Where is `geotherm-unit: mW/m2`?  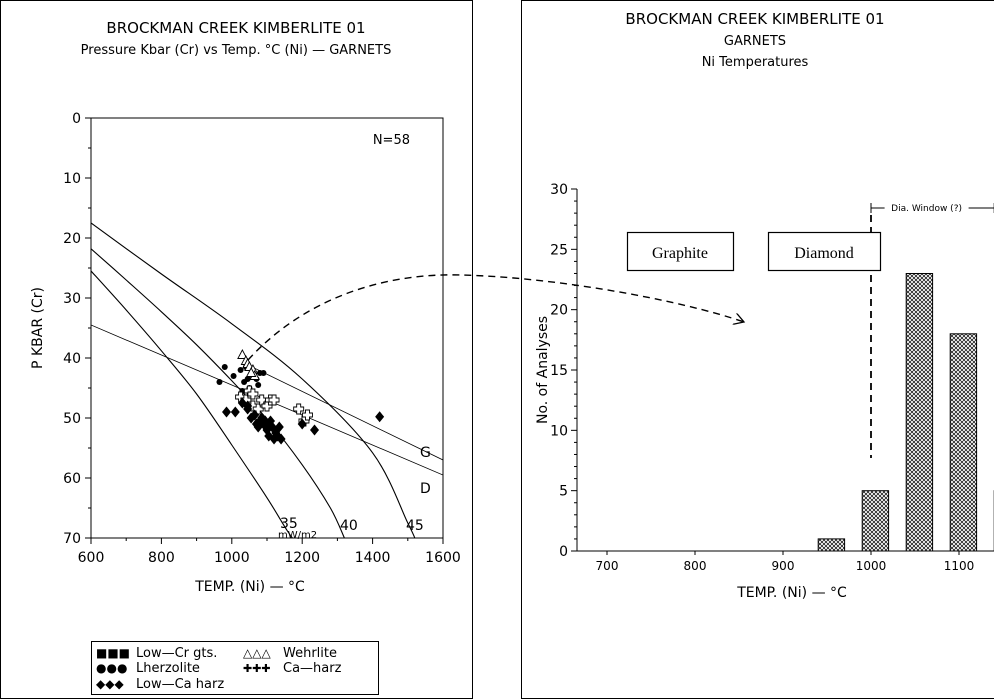
geotherm-unit: mW/m2 is located at coordinates (297, 535).